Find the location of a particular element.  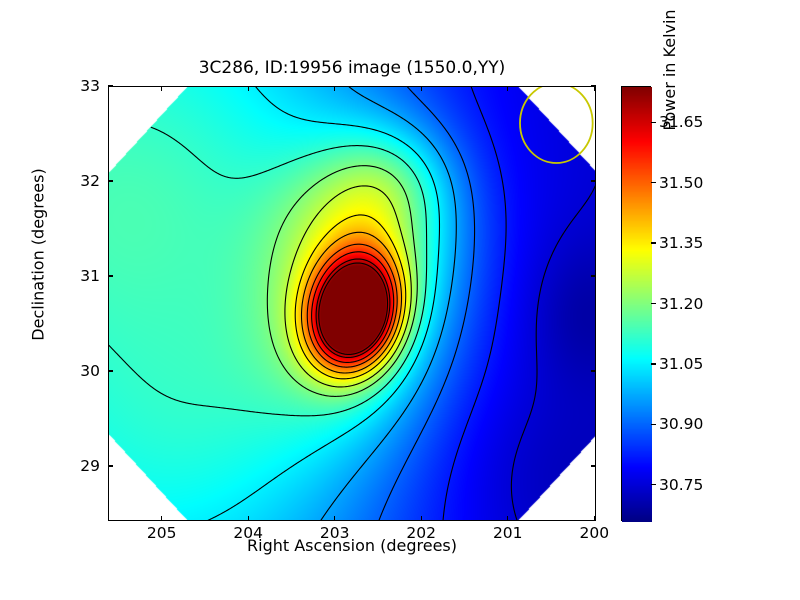

x-tick-label: 202 is located at coordinates (421, 533).